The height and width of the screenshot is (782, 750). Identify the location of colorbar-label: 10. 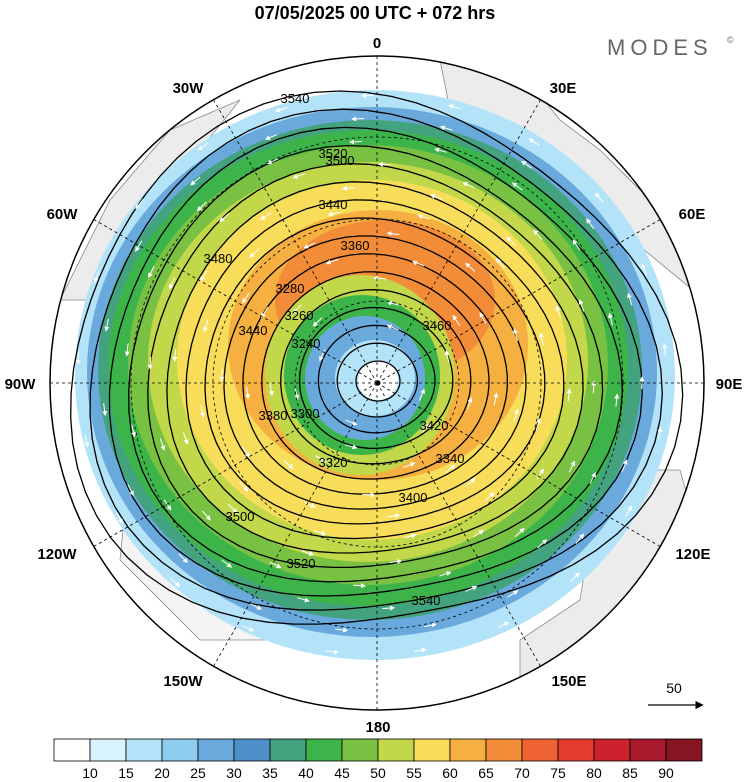
(90, 773).